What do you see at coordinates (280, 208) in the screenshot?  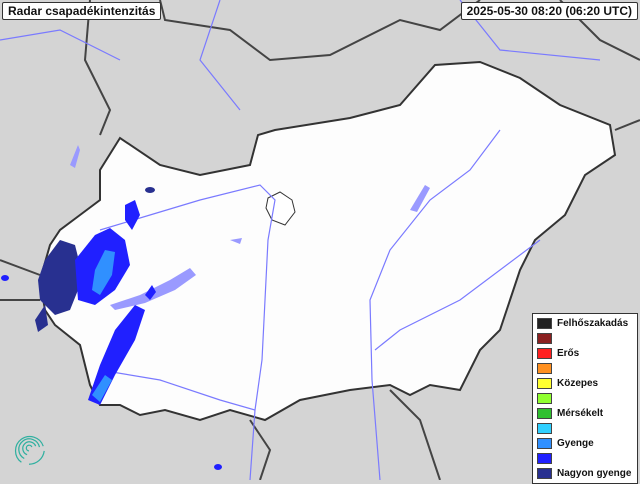 I see `budapest-outline` at bounding box center [280, 208].